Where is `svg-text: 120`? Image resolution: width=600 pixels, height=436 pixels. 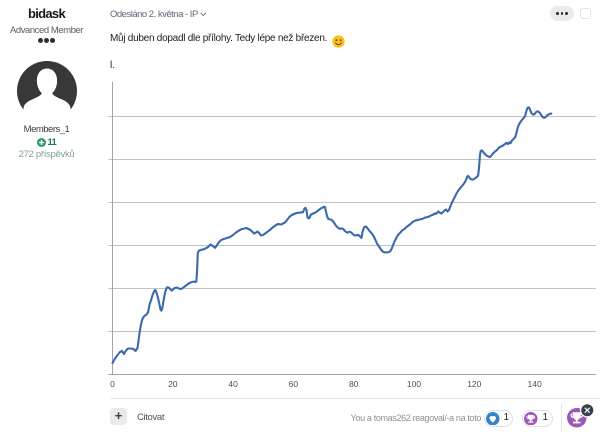 svg-text: 120 is located at coordinates (474, 384).